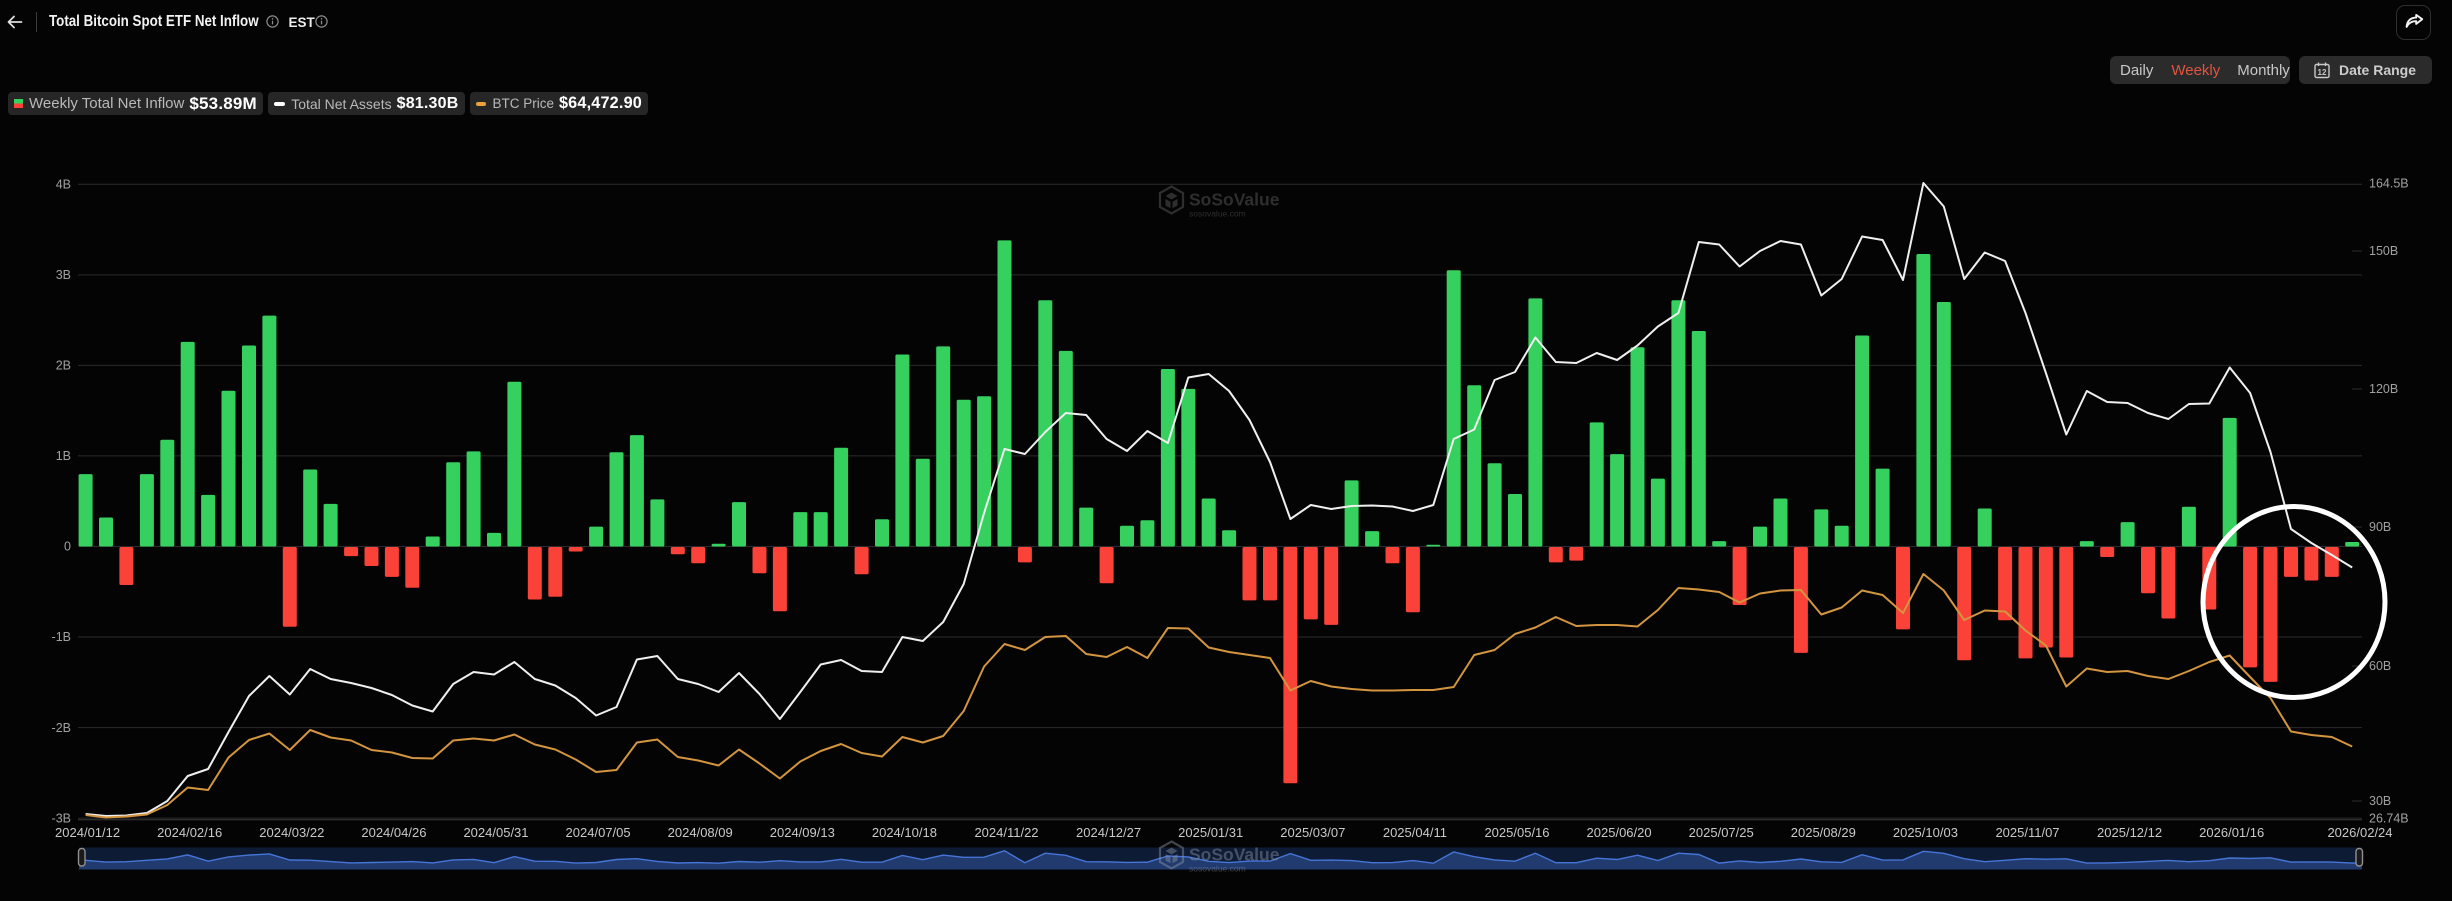 This screenshot has width=2452, height=901. What do you see at coordinates (291, 832) in the screenshot?
I see `svg-text: 2024/03/22` at bounding box center [291, 832].